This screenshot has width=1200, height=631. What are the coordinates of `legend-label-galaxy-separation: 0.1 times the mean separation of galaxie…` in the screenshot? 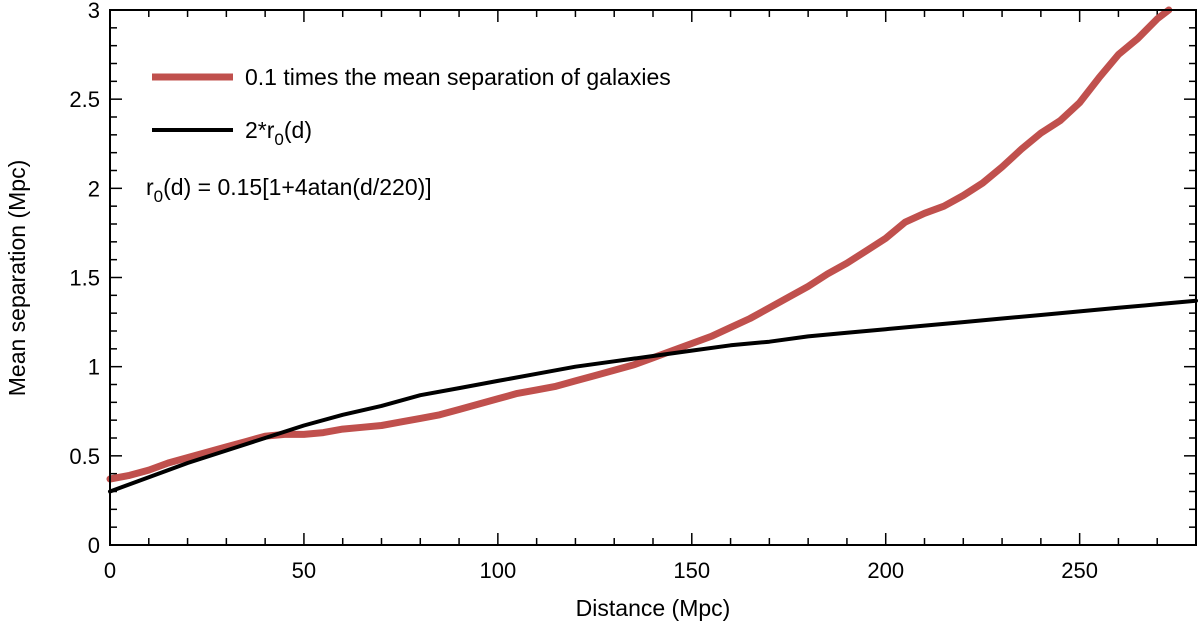 It's located at (458, 77).